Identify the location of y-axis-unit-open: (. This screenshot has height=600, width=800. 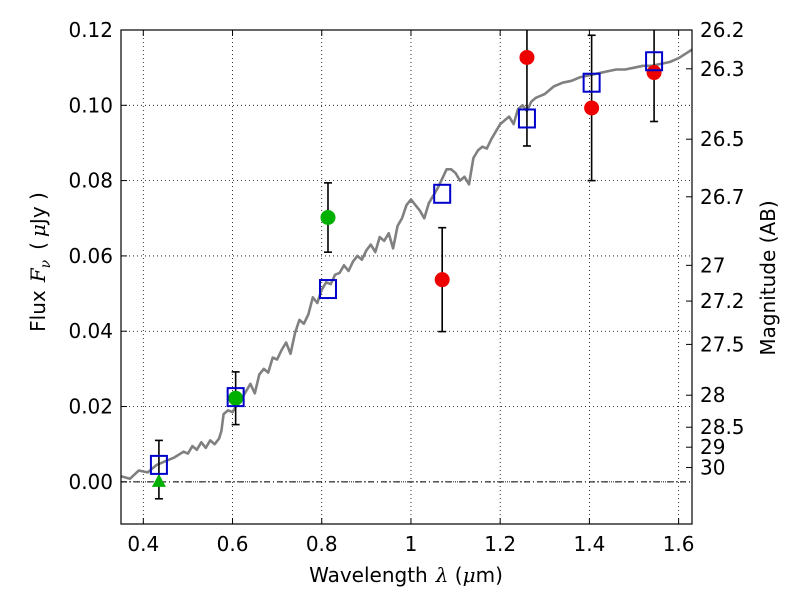
(38, 246).